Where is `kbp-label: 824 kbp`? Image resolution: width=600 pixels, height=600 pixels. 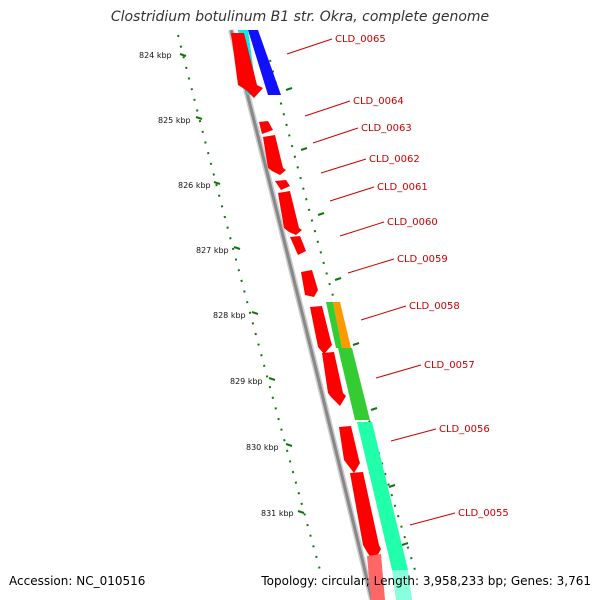
kbp-label: 824 kbp is located at coordinates (155, 55).